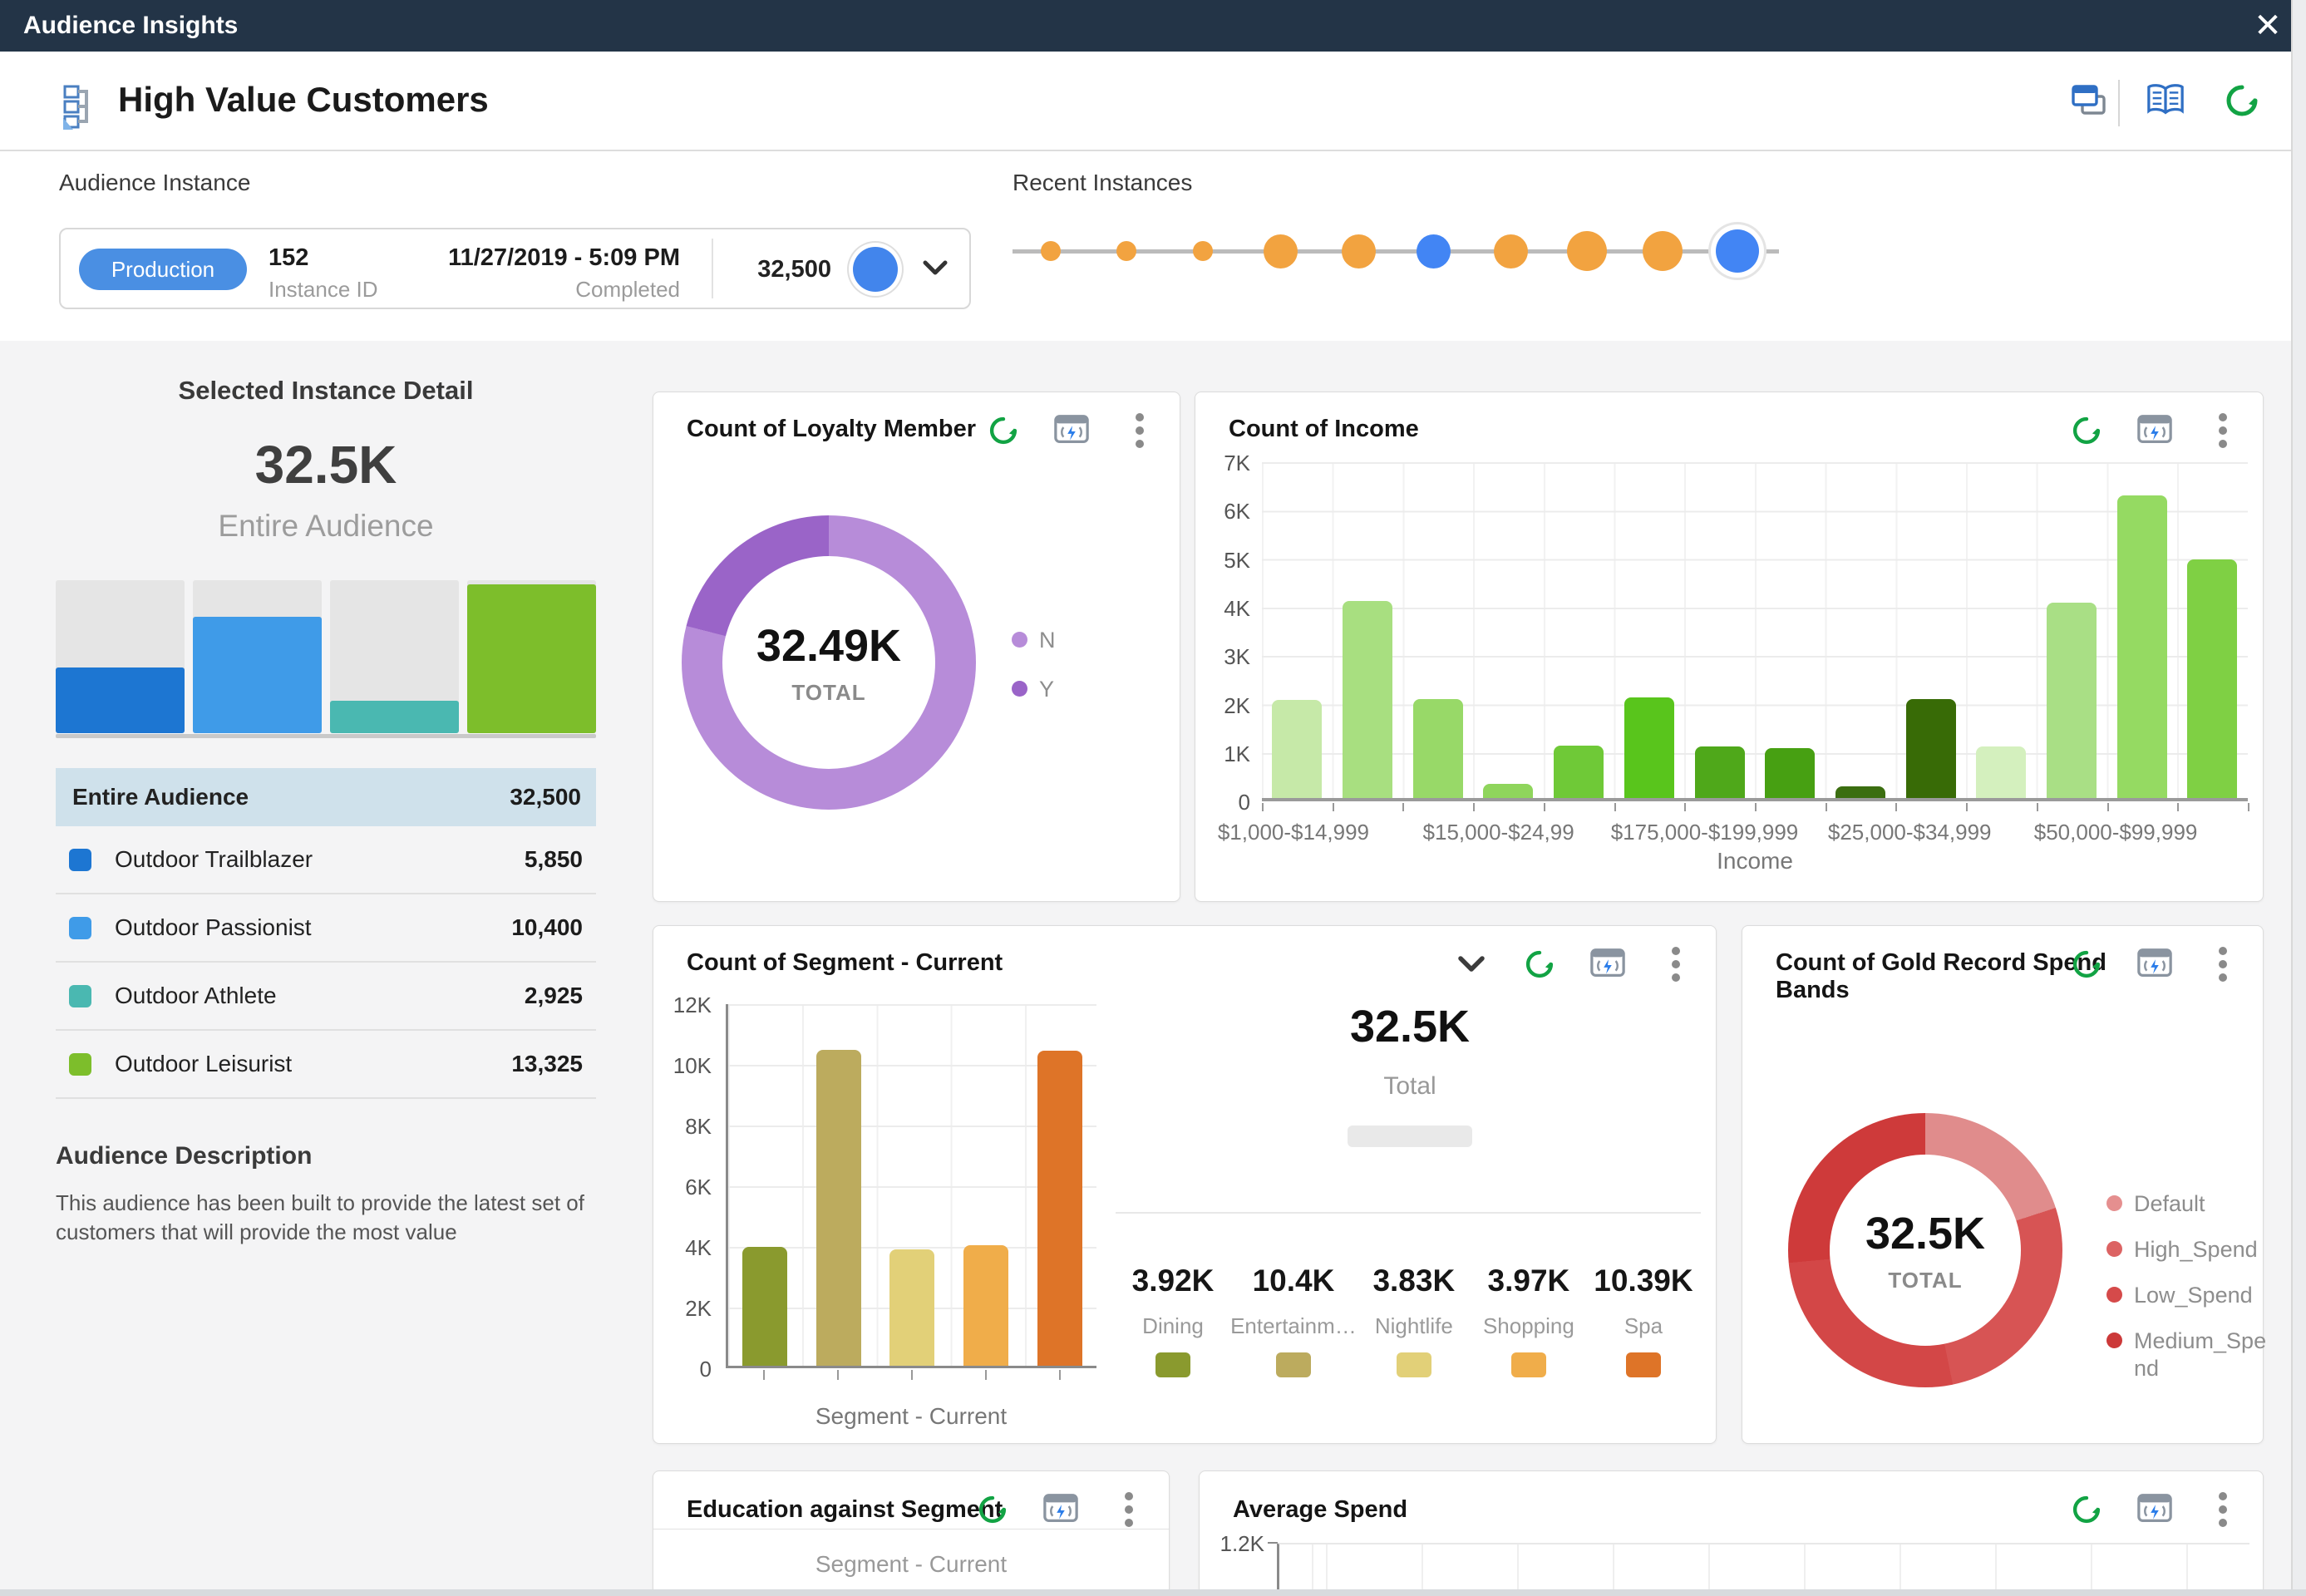  What do you see at coordinates (326, 390) in the screenshot?
I see `panel-title: Selected Instance Detail` at bounding box center [326, 390].